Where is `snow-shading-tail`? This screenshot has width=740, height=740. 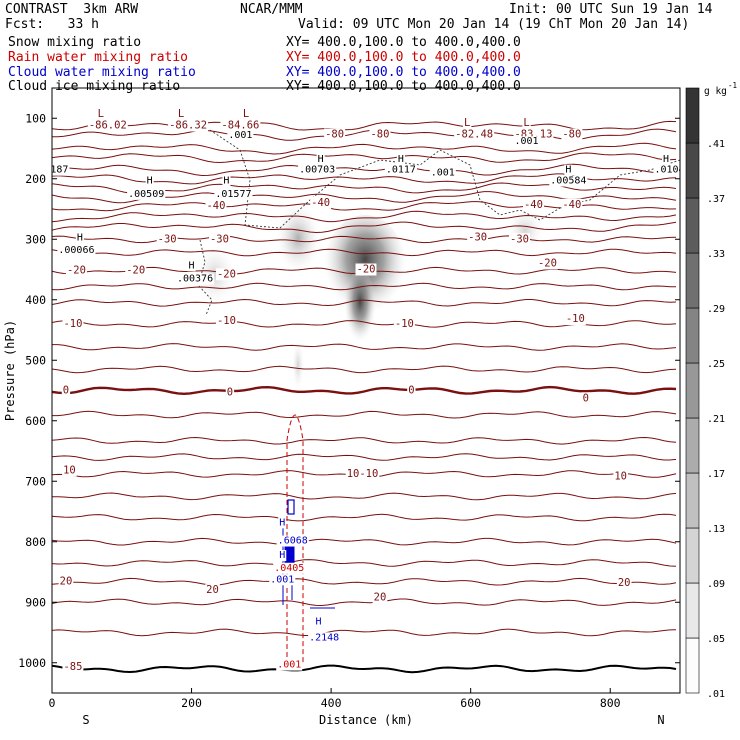
snow-shading-tail is located at coordinates (360, 310).